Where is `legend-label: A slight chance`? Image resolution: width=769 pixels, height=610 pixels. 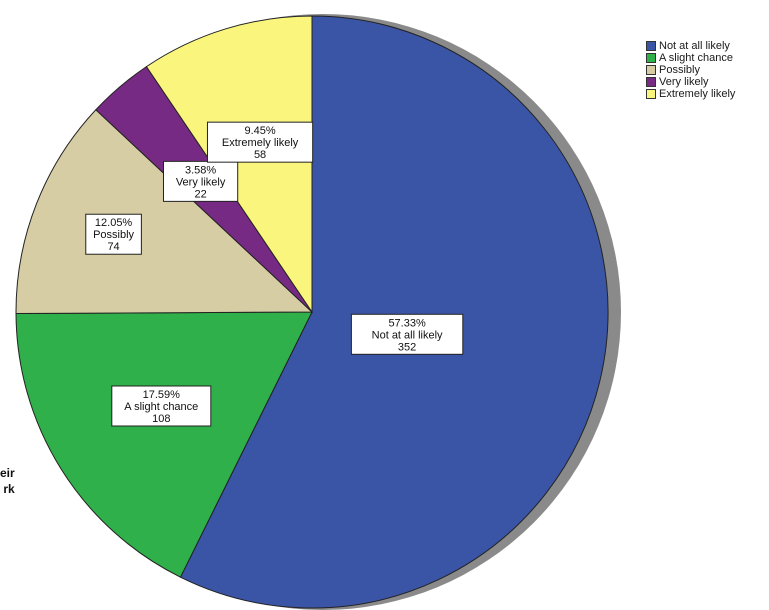
legend-label: A slight chance is located at coordinates (696, 58).